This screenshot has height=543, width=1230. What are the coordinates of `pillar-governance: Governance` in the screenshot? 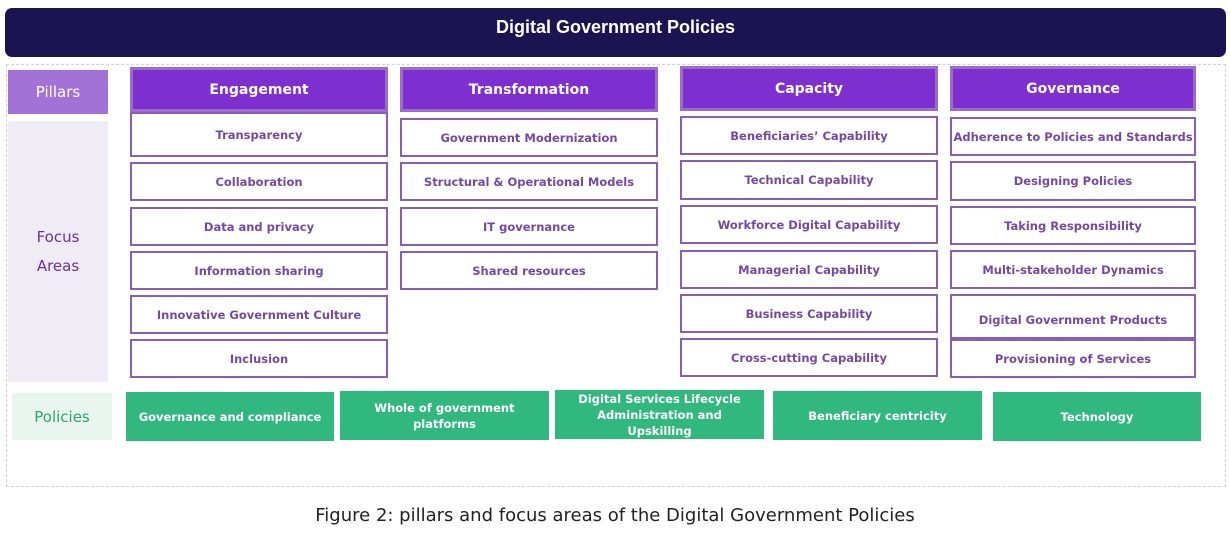 It's located at (1073, 88).